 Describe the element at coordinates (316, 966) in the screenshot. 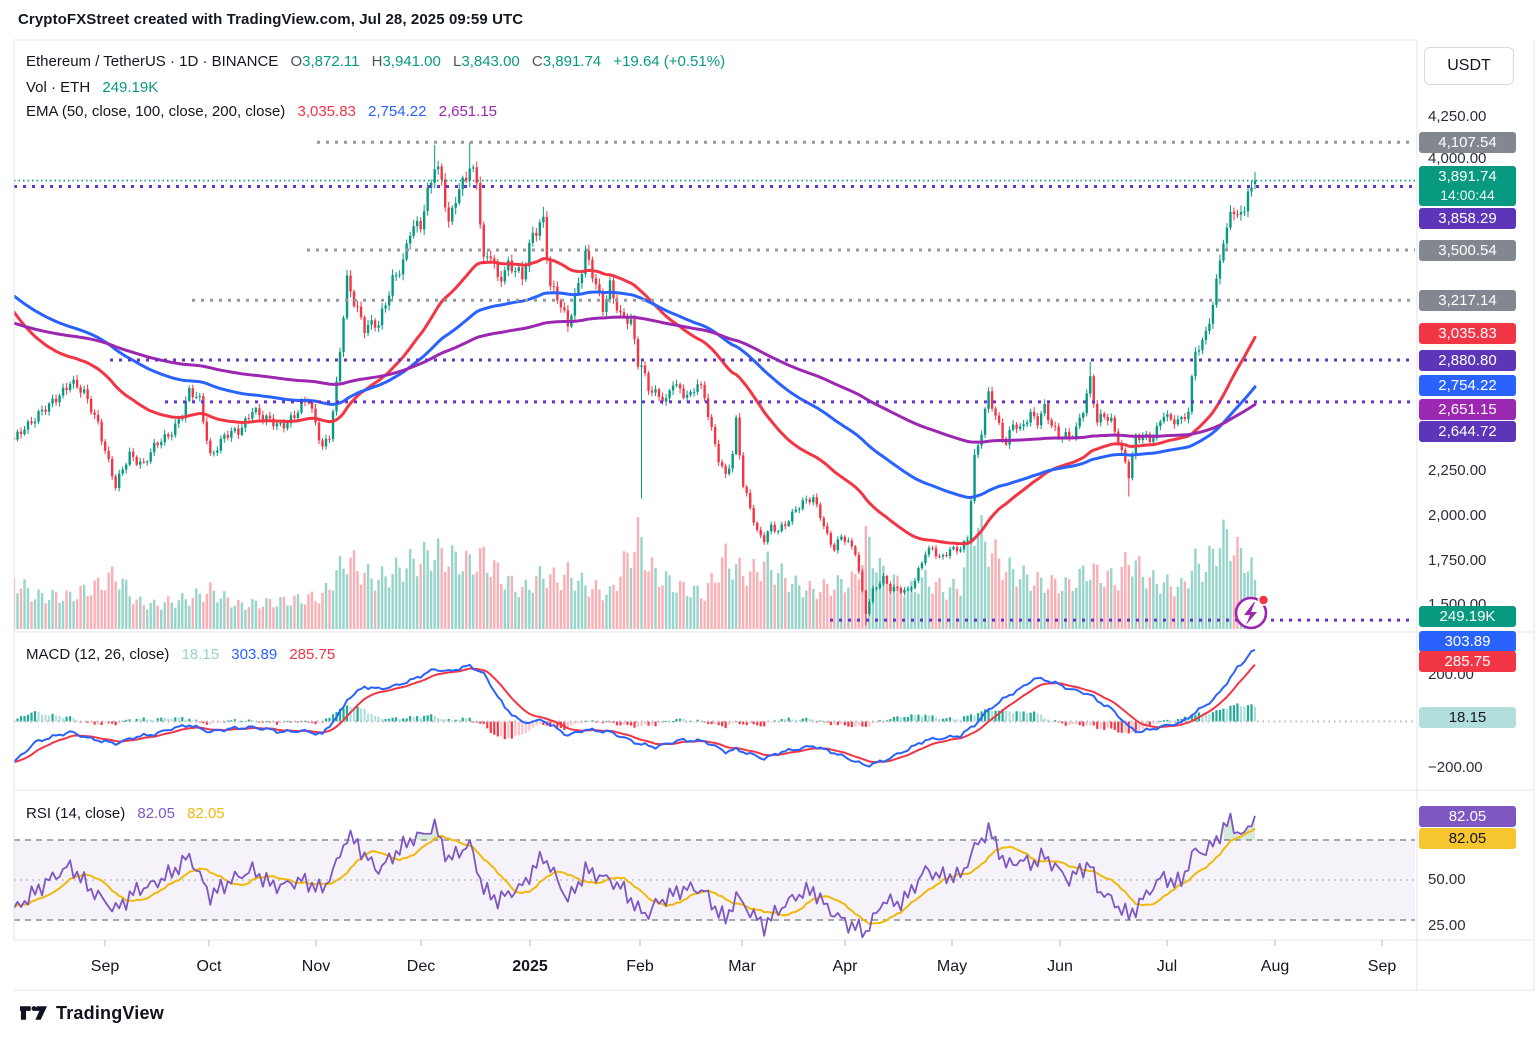

I see `time-axis-label: Nov` at that location.